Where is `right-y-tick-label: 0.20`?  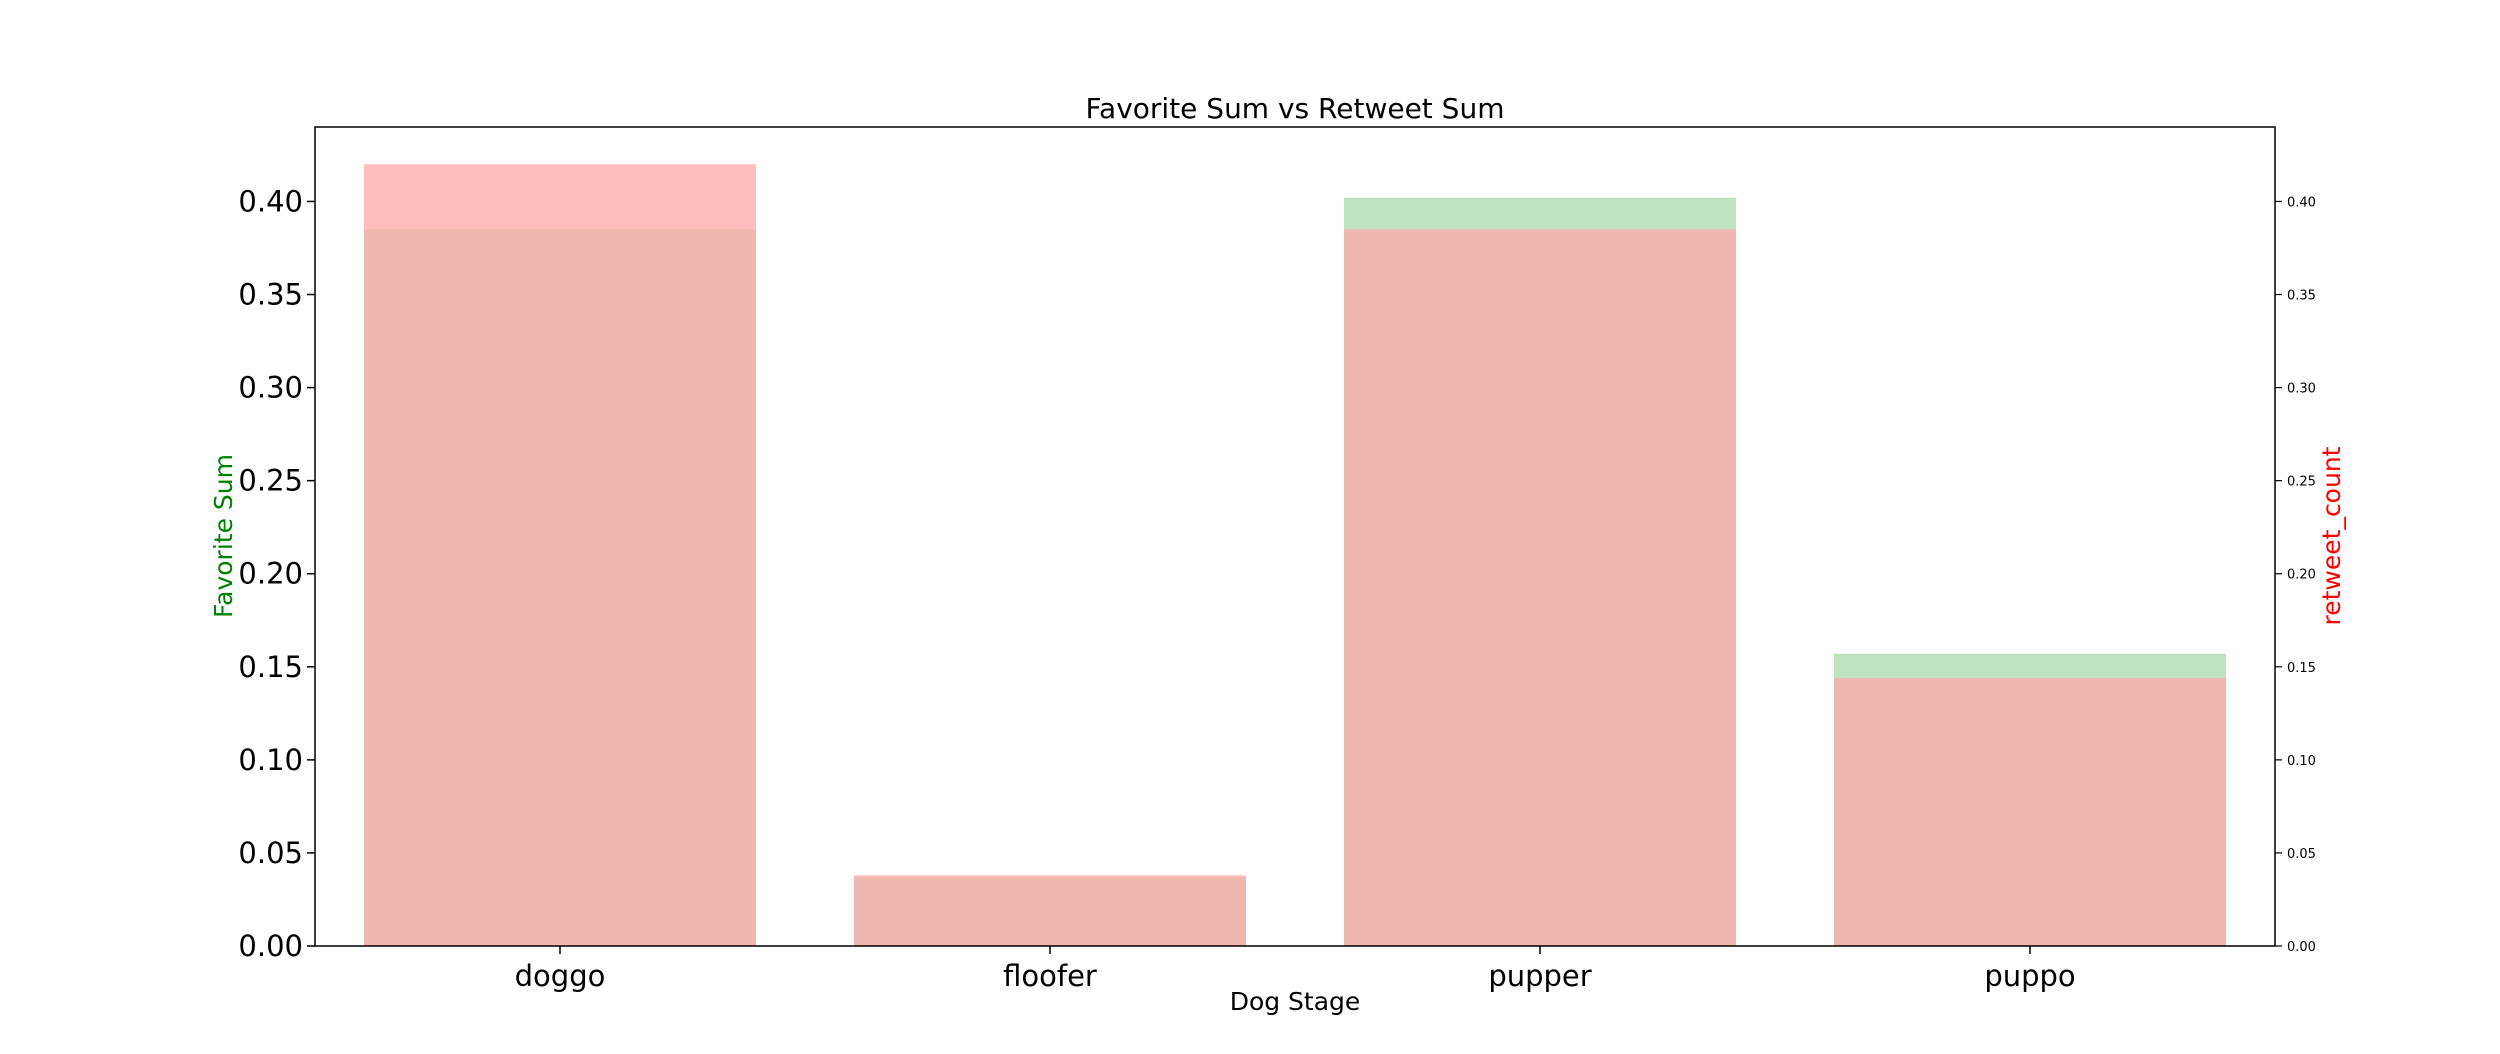
right-y-tick-label: 0.20 is located at coordinates (2301, 575).